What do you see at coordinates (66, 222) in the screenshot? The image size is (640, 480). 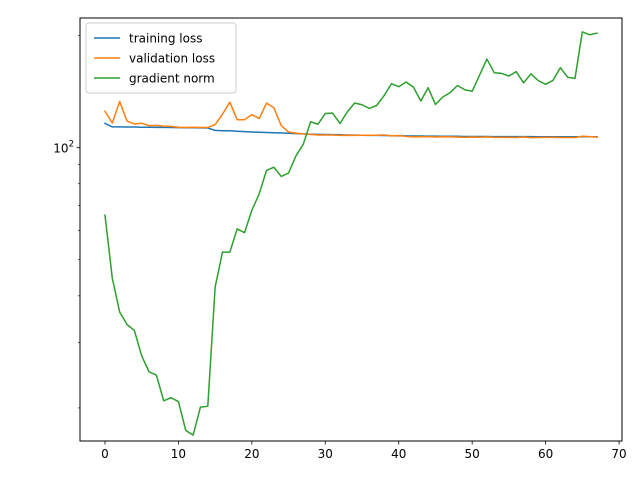 I see `y-axis: 102` at bounding box center [66, 222].